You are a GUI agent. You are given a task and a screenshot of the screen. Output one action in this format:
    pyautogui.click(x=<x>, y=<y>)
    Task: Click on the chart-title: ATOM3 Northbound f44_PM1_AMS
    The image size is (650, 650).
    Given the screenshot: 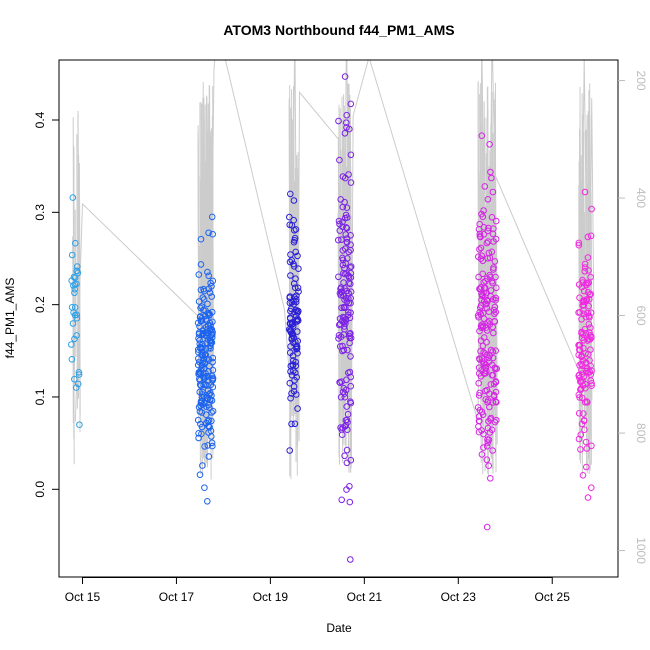 What is the action you would take?
    pyautogui.click(x=338, y=30)
    